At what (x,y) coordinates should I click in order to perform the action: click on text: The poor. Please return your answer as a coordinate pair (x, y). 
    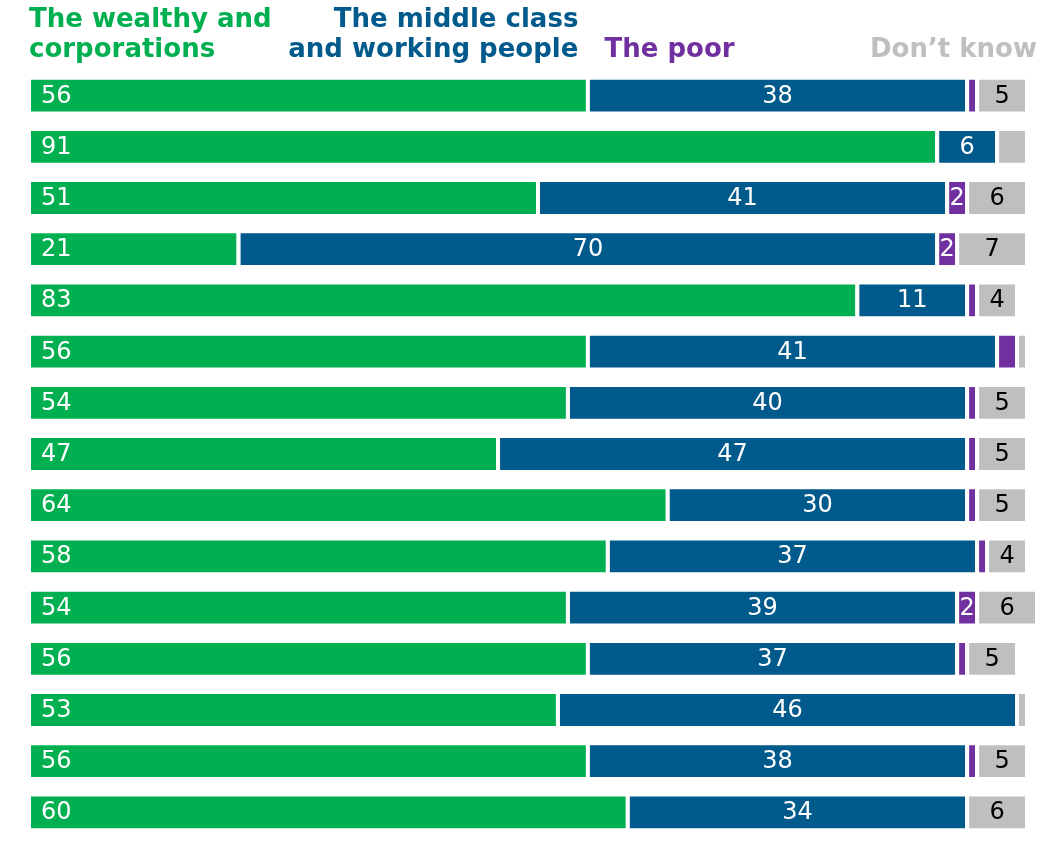
    Looking at the image, I should click on (669, 48).